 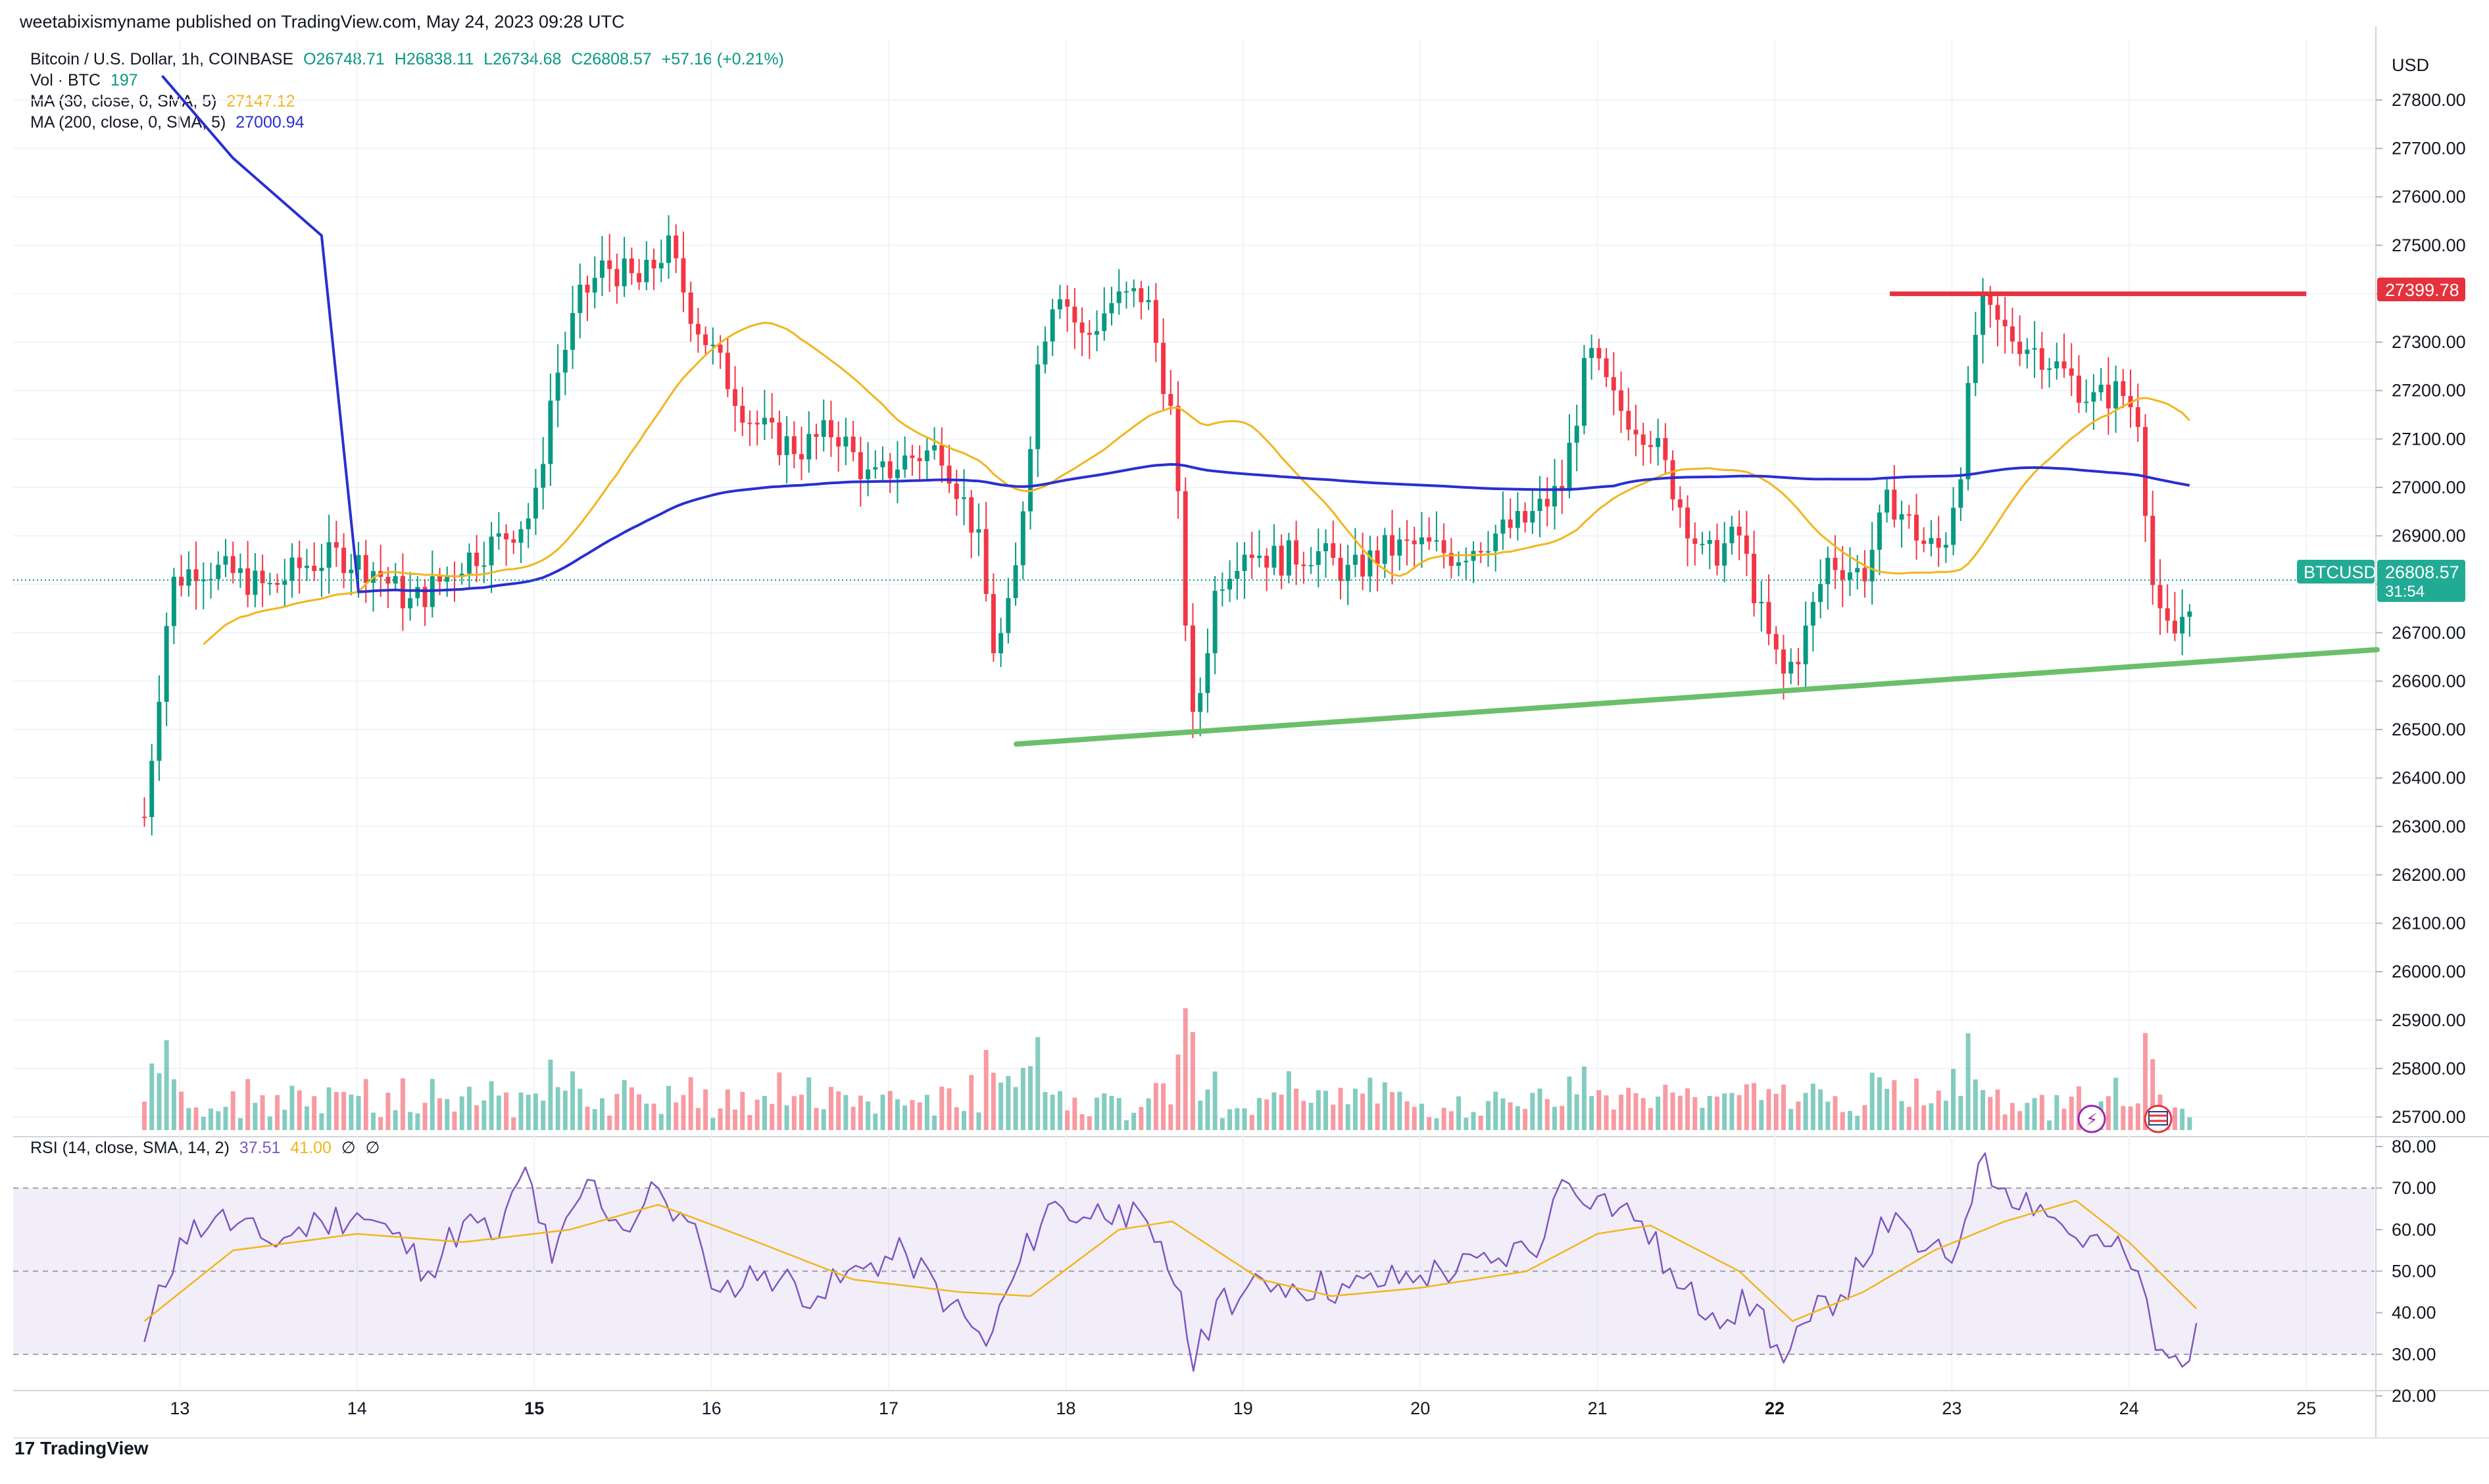 What do you see at coordinates (170, 123) in the screenshot?
I see `ma200-legend: MA (200, close, 0, SMA, 5) 27000.94` at bounding box center [170, 123].